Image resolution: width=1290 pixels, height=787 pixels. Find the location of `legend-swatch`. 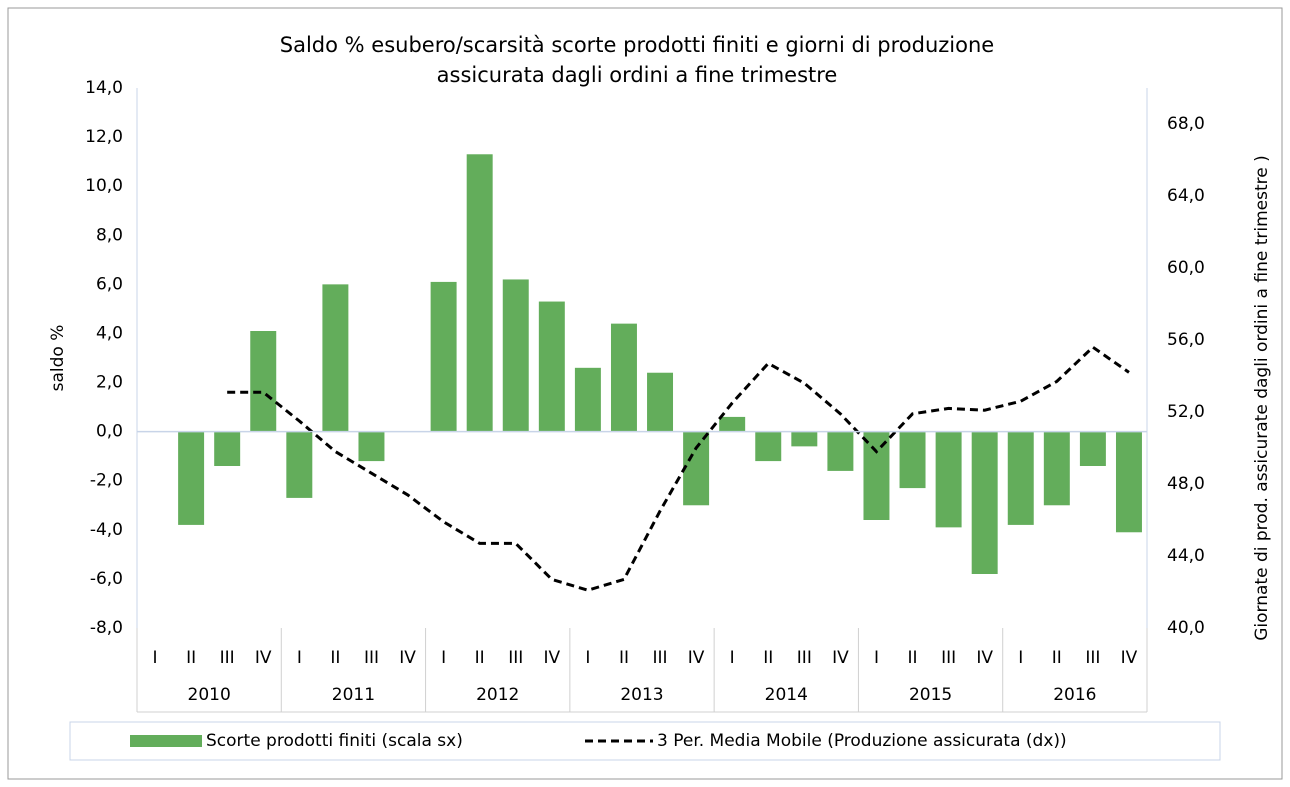

legend-swatch is located at coordinates (166, 741).